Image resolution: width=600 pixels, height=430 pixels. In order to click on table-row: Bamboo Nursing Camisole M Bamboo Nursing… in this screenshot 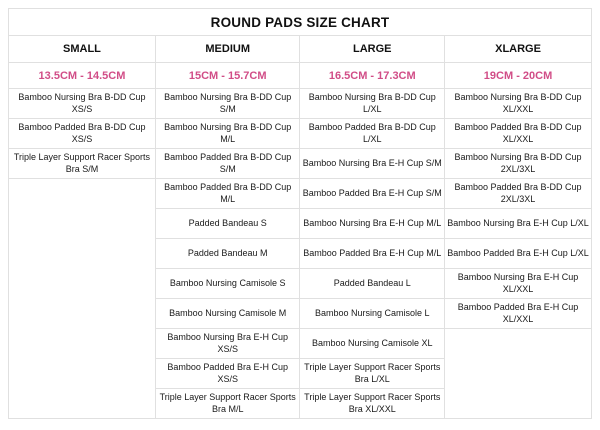, I will do `click(300, 313)`.